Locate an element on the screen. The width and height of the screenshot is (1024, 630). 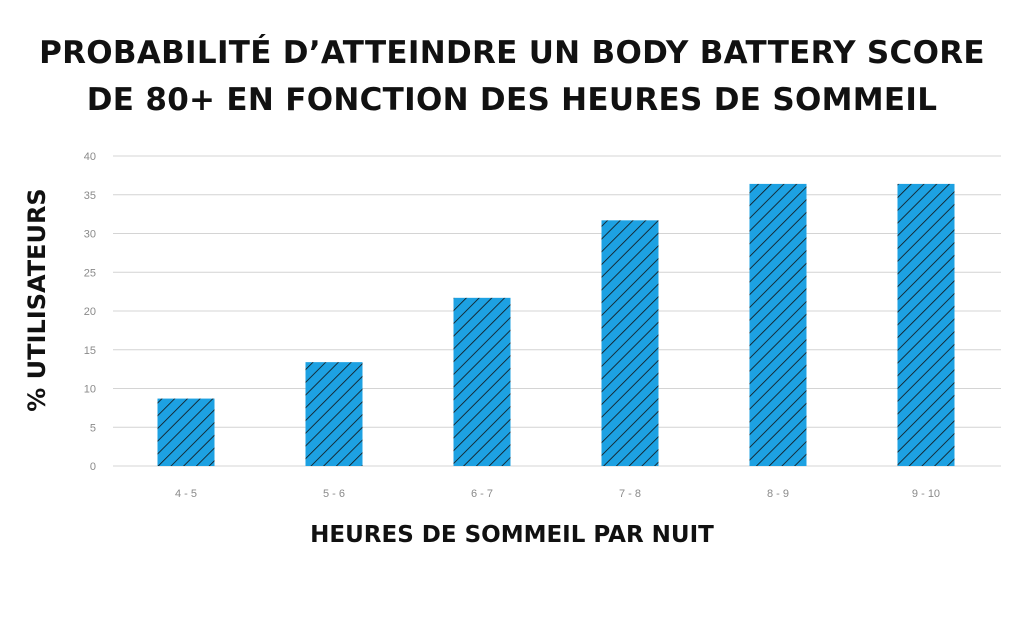
y-tick-label: 20 is located at coordinates (90, 312).